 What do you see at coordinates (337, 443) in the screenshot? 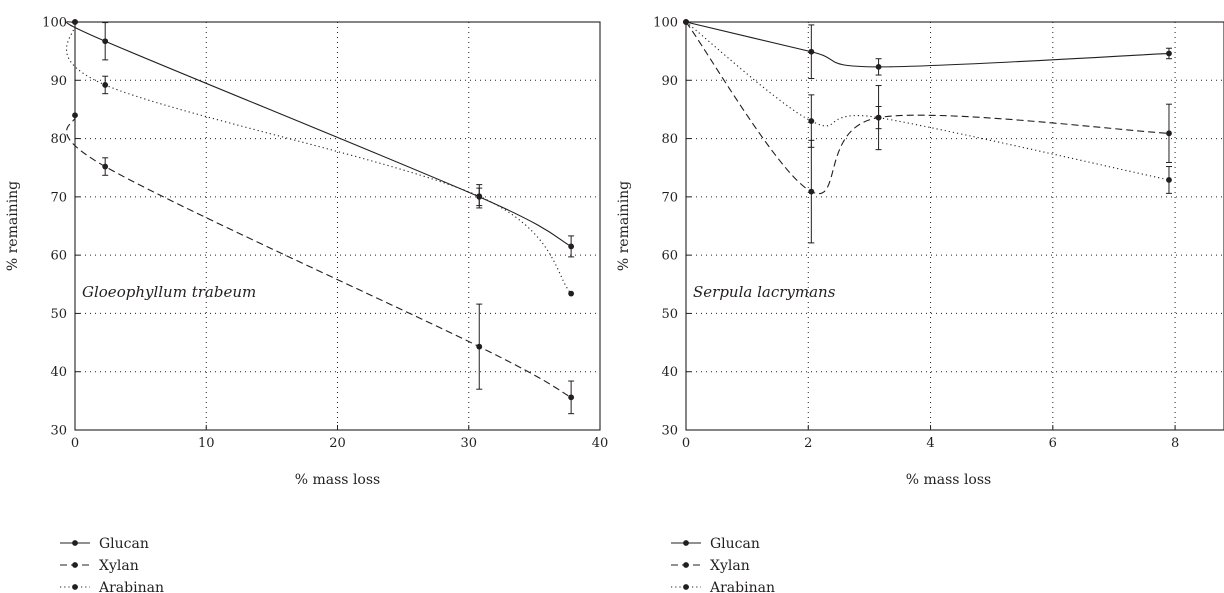
I see `x-tick-label: 20` at bounding box center [337, 443].